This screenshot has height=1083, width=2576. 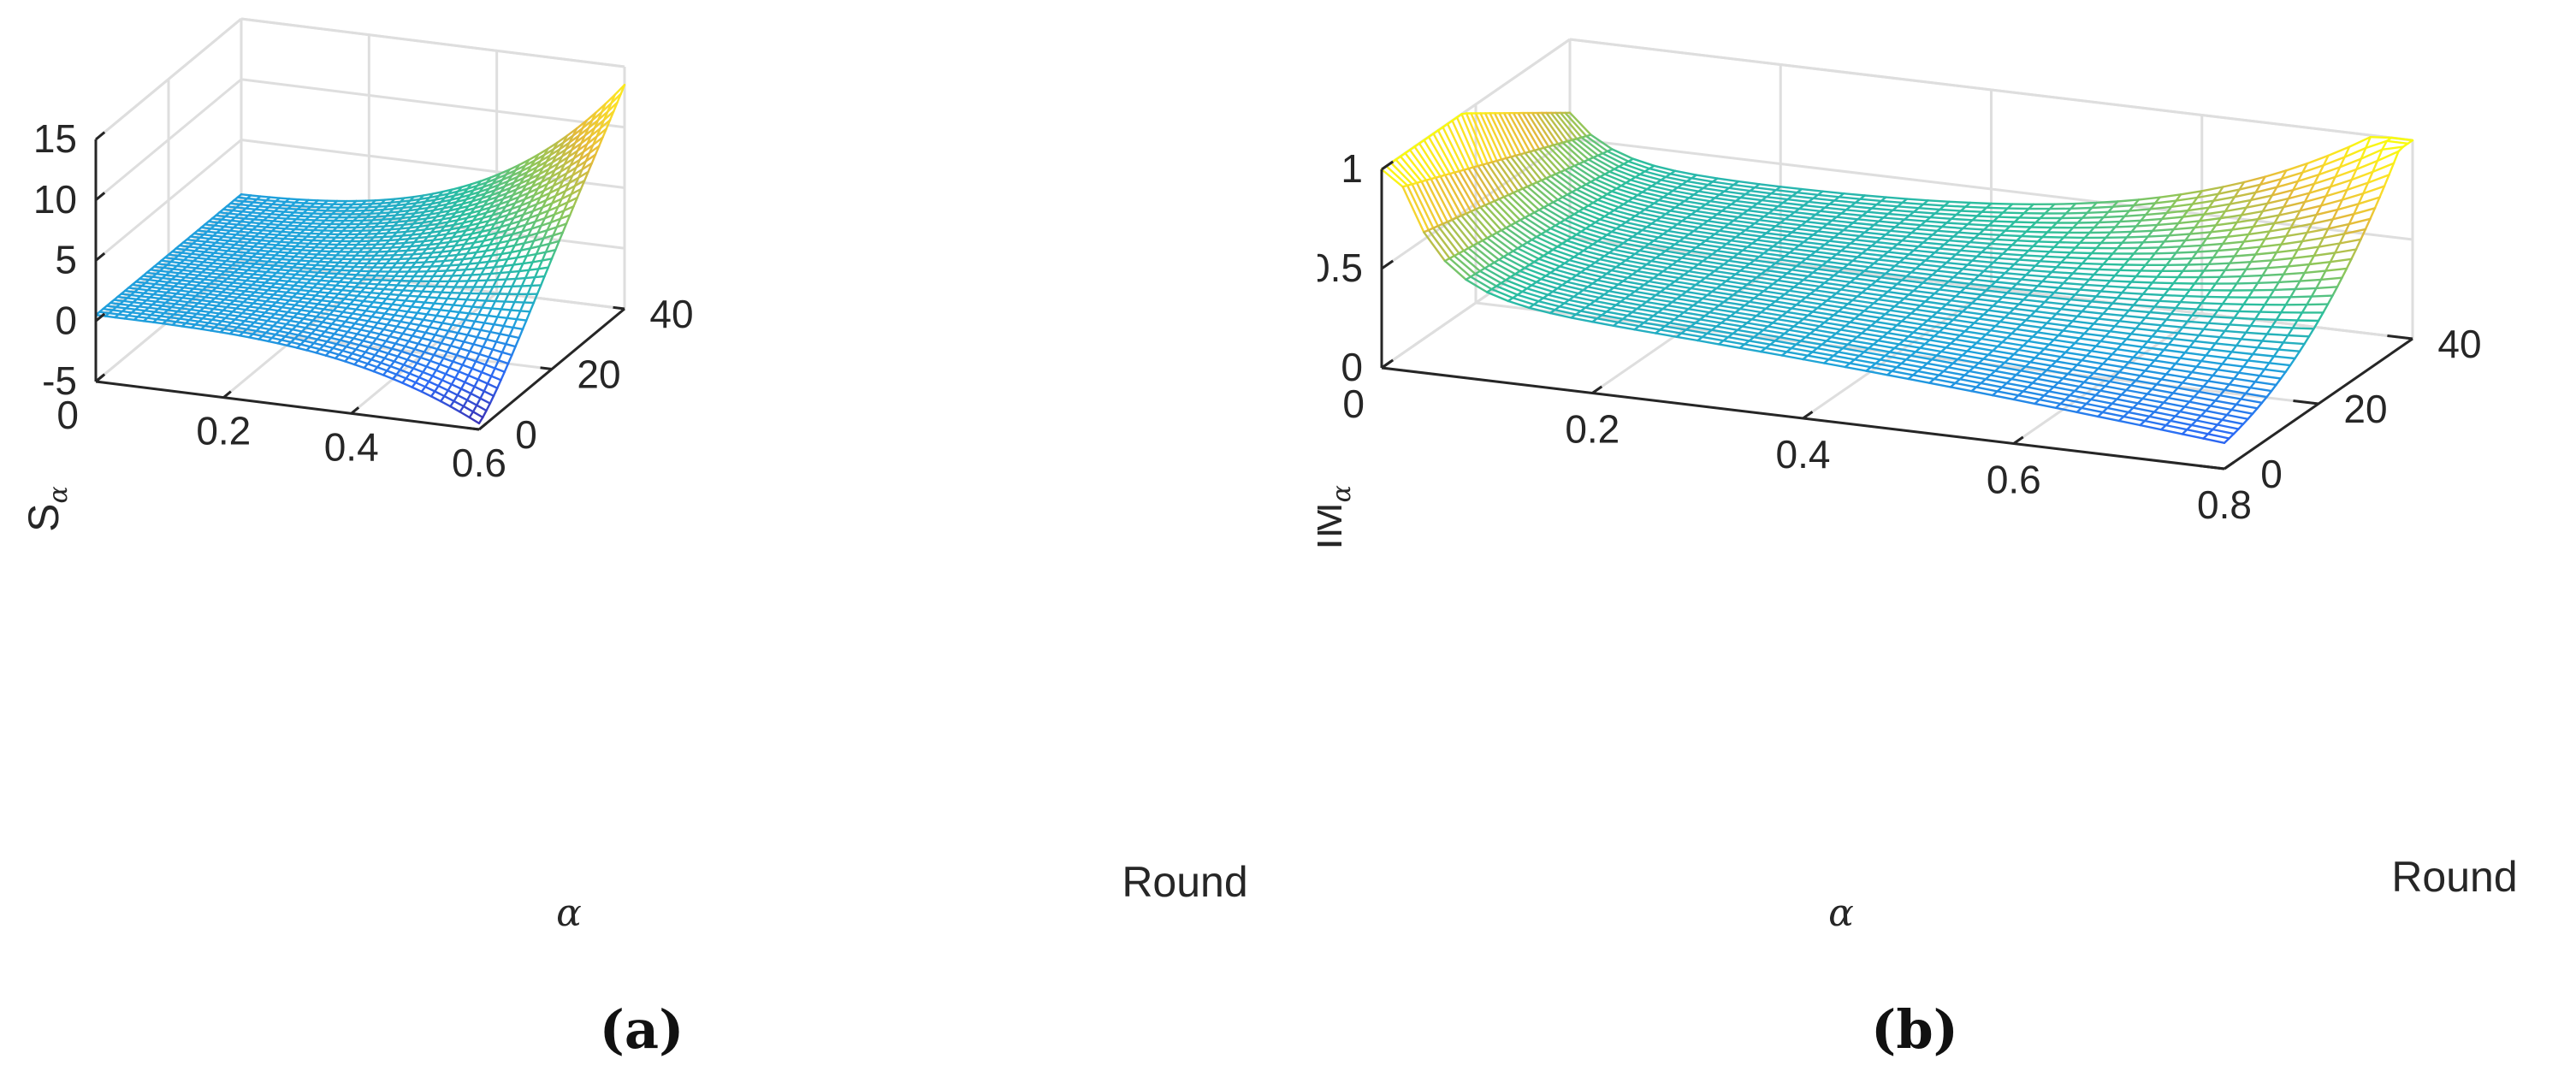 What do you see at coordinates (1897, 277) in the screenshot?
I see `surface-mesh-b` at bounding box center [1897, 277].